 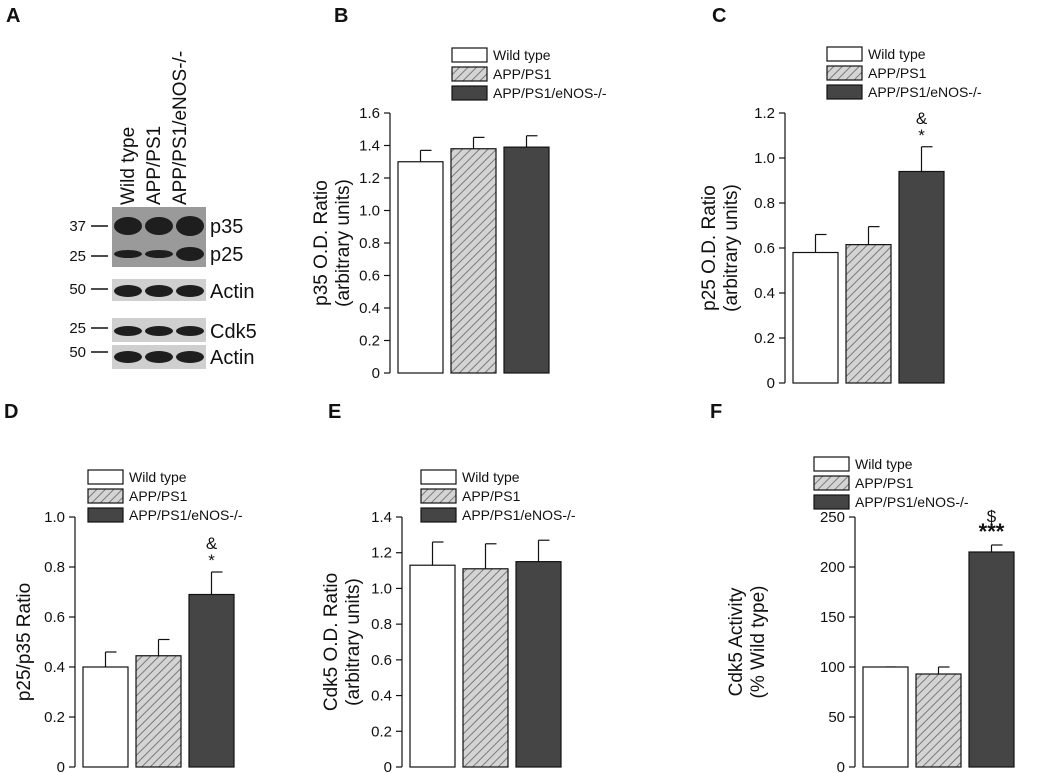 What do you see at coordinates (758, 642) in the screenshot?
I see `y-axis-label: (% Wild type)` at bounding box center [758, 642].